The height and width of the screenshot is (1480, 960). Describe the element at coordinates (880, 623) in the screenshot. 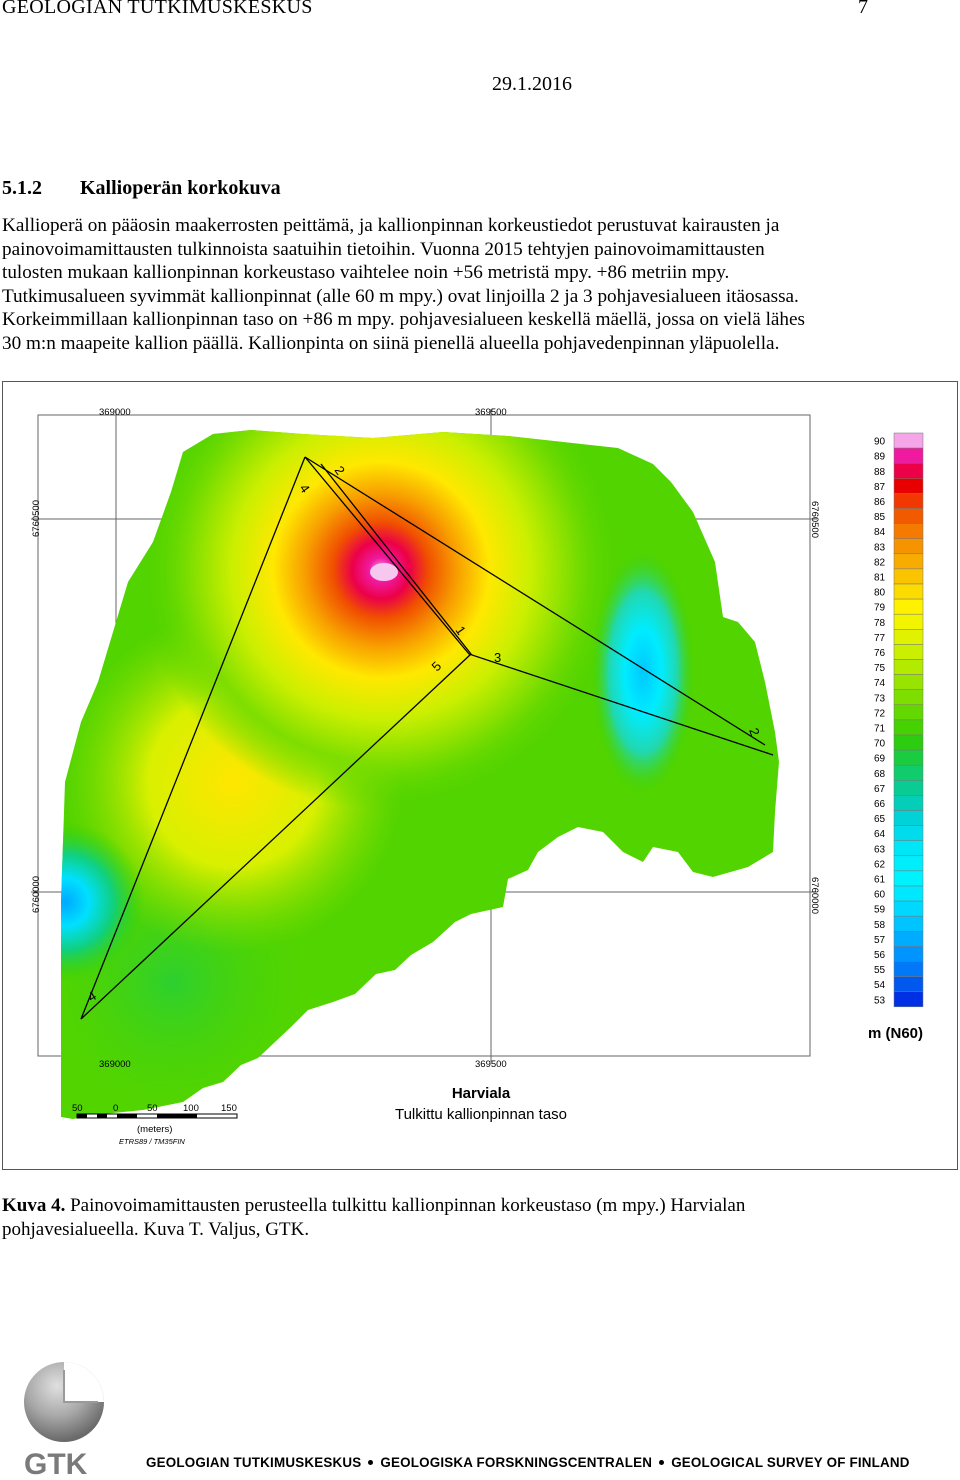

I see `legend-label: 78` at that location.